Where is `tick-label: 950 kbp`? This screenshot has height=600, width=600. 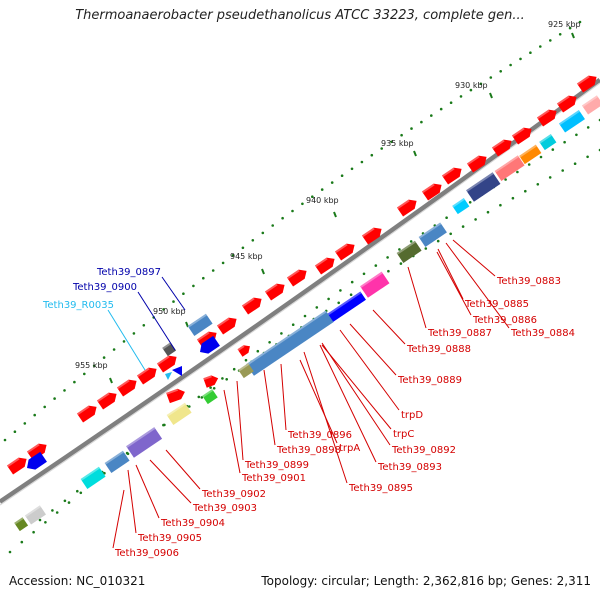
tick-label: 950 kbp is located at coordinates (169, 311).